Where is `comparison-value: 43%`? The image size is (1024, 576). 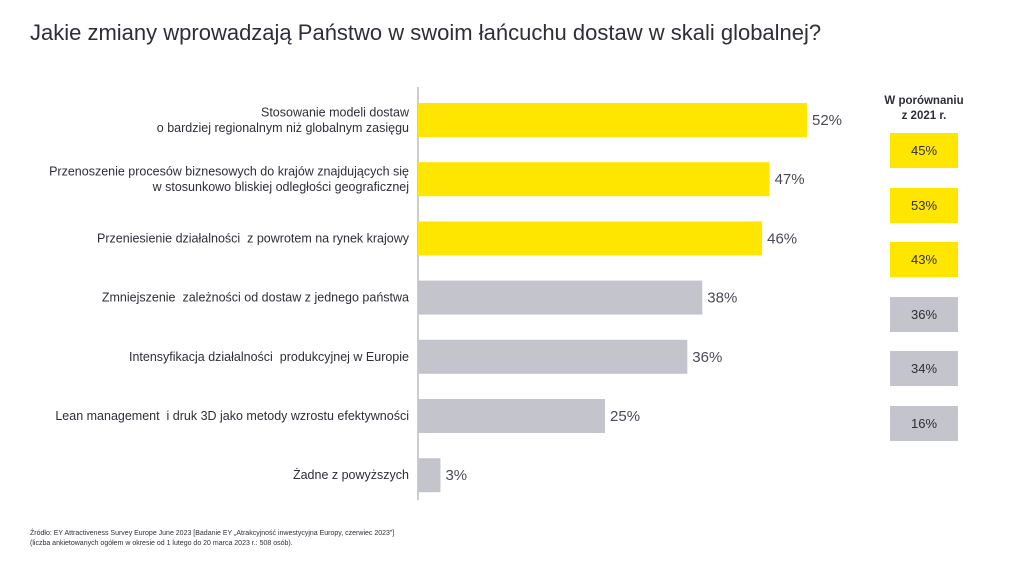
comparison-value: 43% is located at coordinates (924, 260).